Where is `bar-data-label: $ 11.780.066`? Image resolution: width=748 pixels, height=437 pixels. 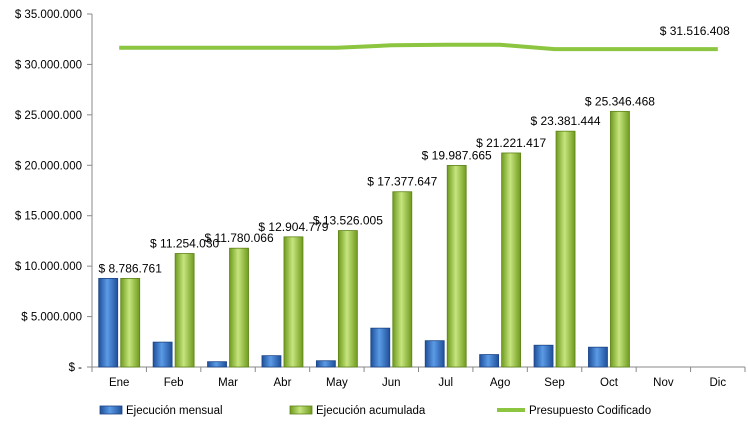 bar-data-label: $ 11.780.066 is located at coordinates (239, 238).